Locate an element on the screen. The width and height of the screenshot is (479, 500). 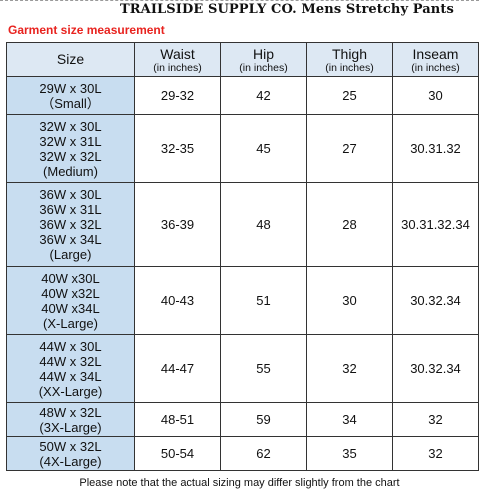
size-label-line: (3X-Large) is located at coordinates (70, 427).